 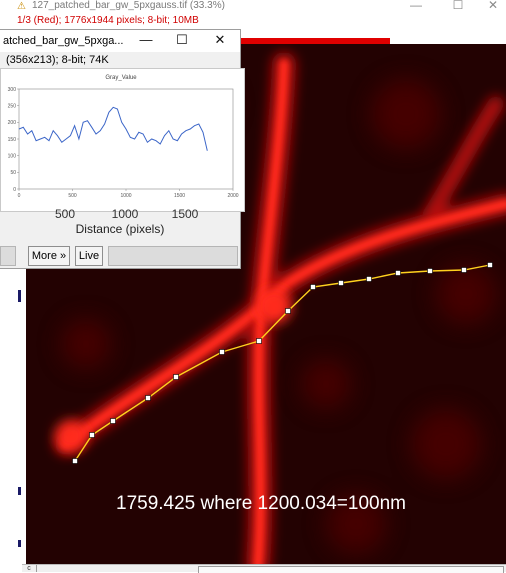 I want to click on y-tick-label: 150, so click(x=12, y=140).